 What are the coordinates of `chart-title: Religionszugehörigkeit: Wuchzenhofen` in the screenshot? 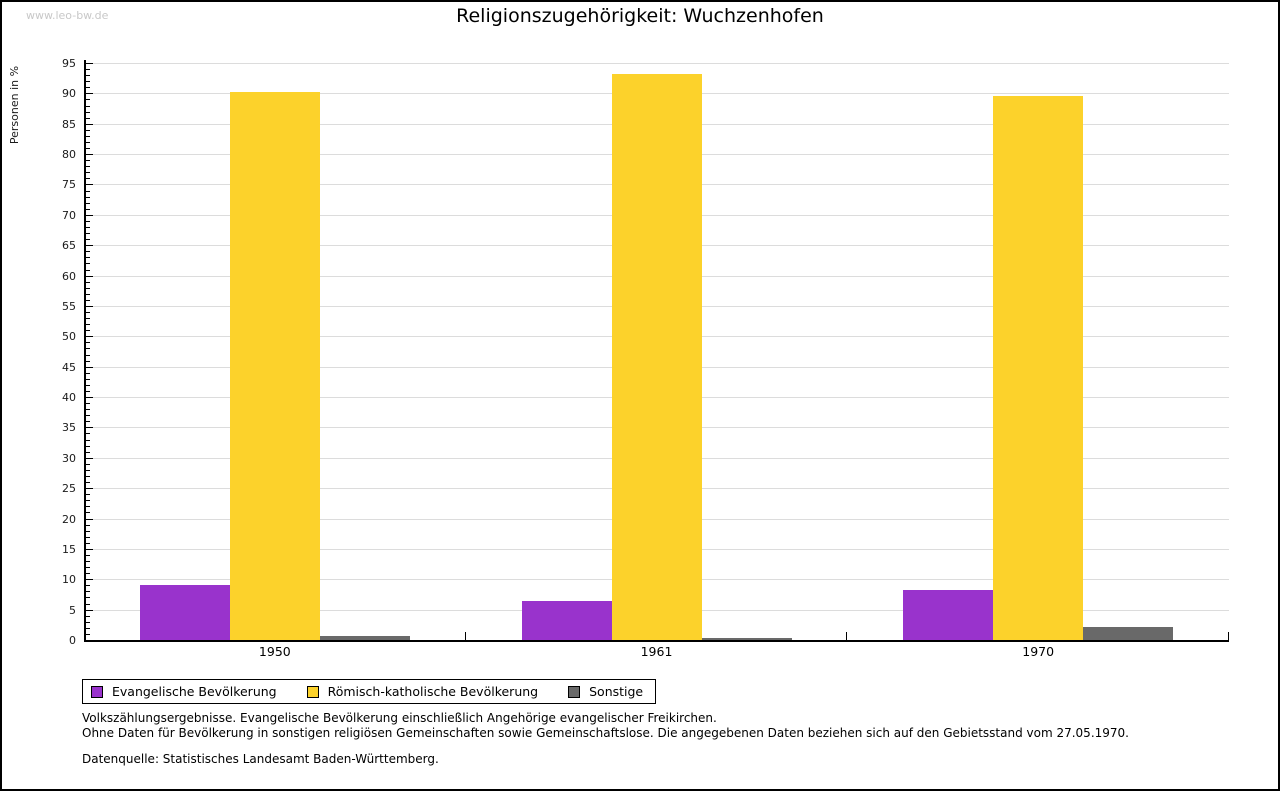 It's located at (640, 16).